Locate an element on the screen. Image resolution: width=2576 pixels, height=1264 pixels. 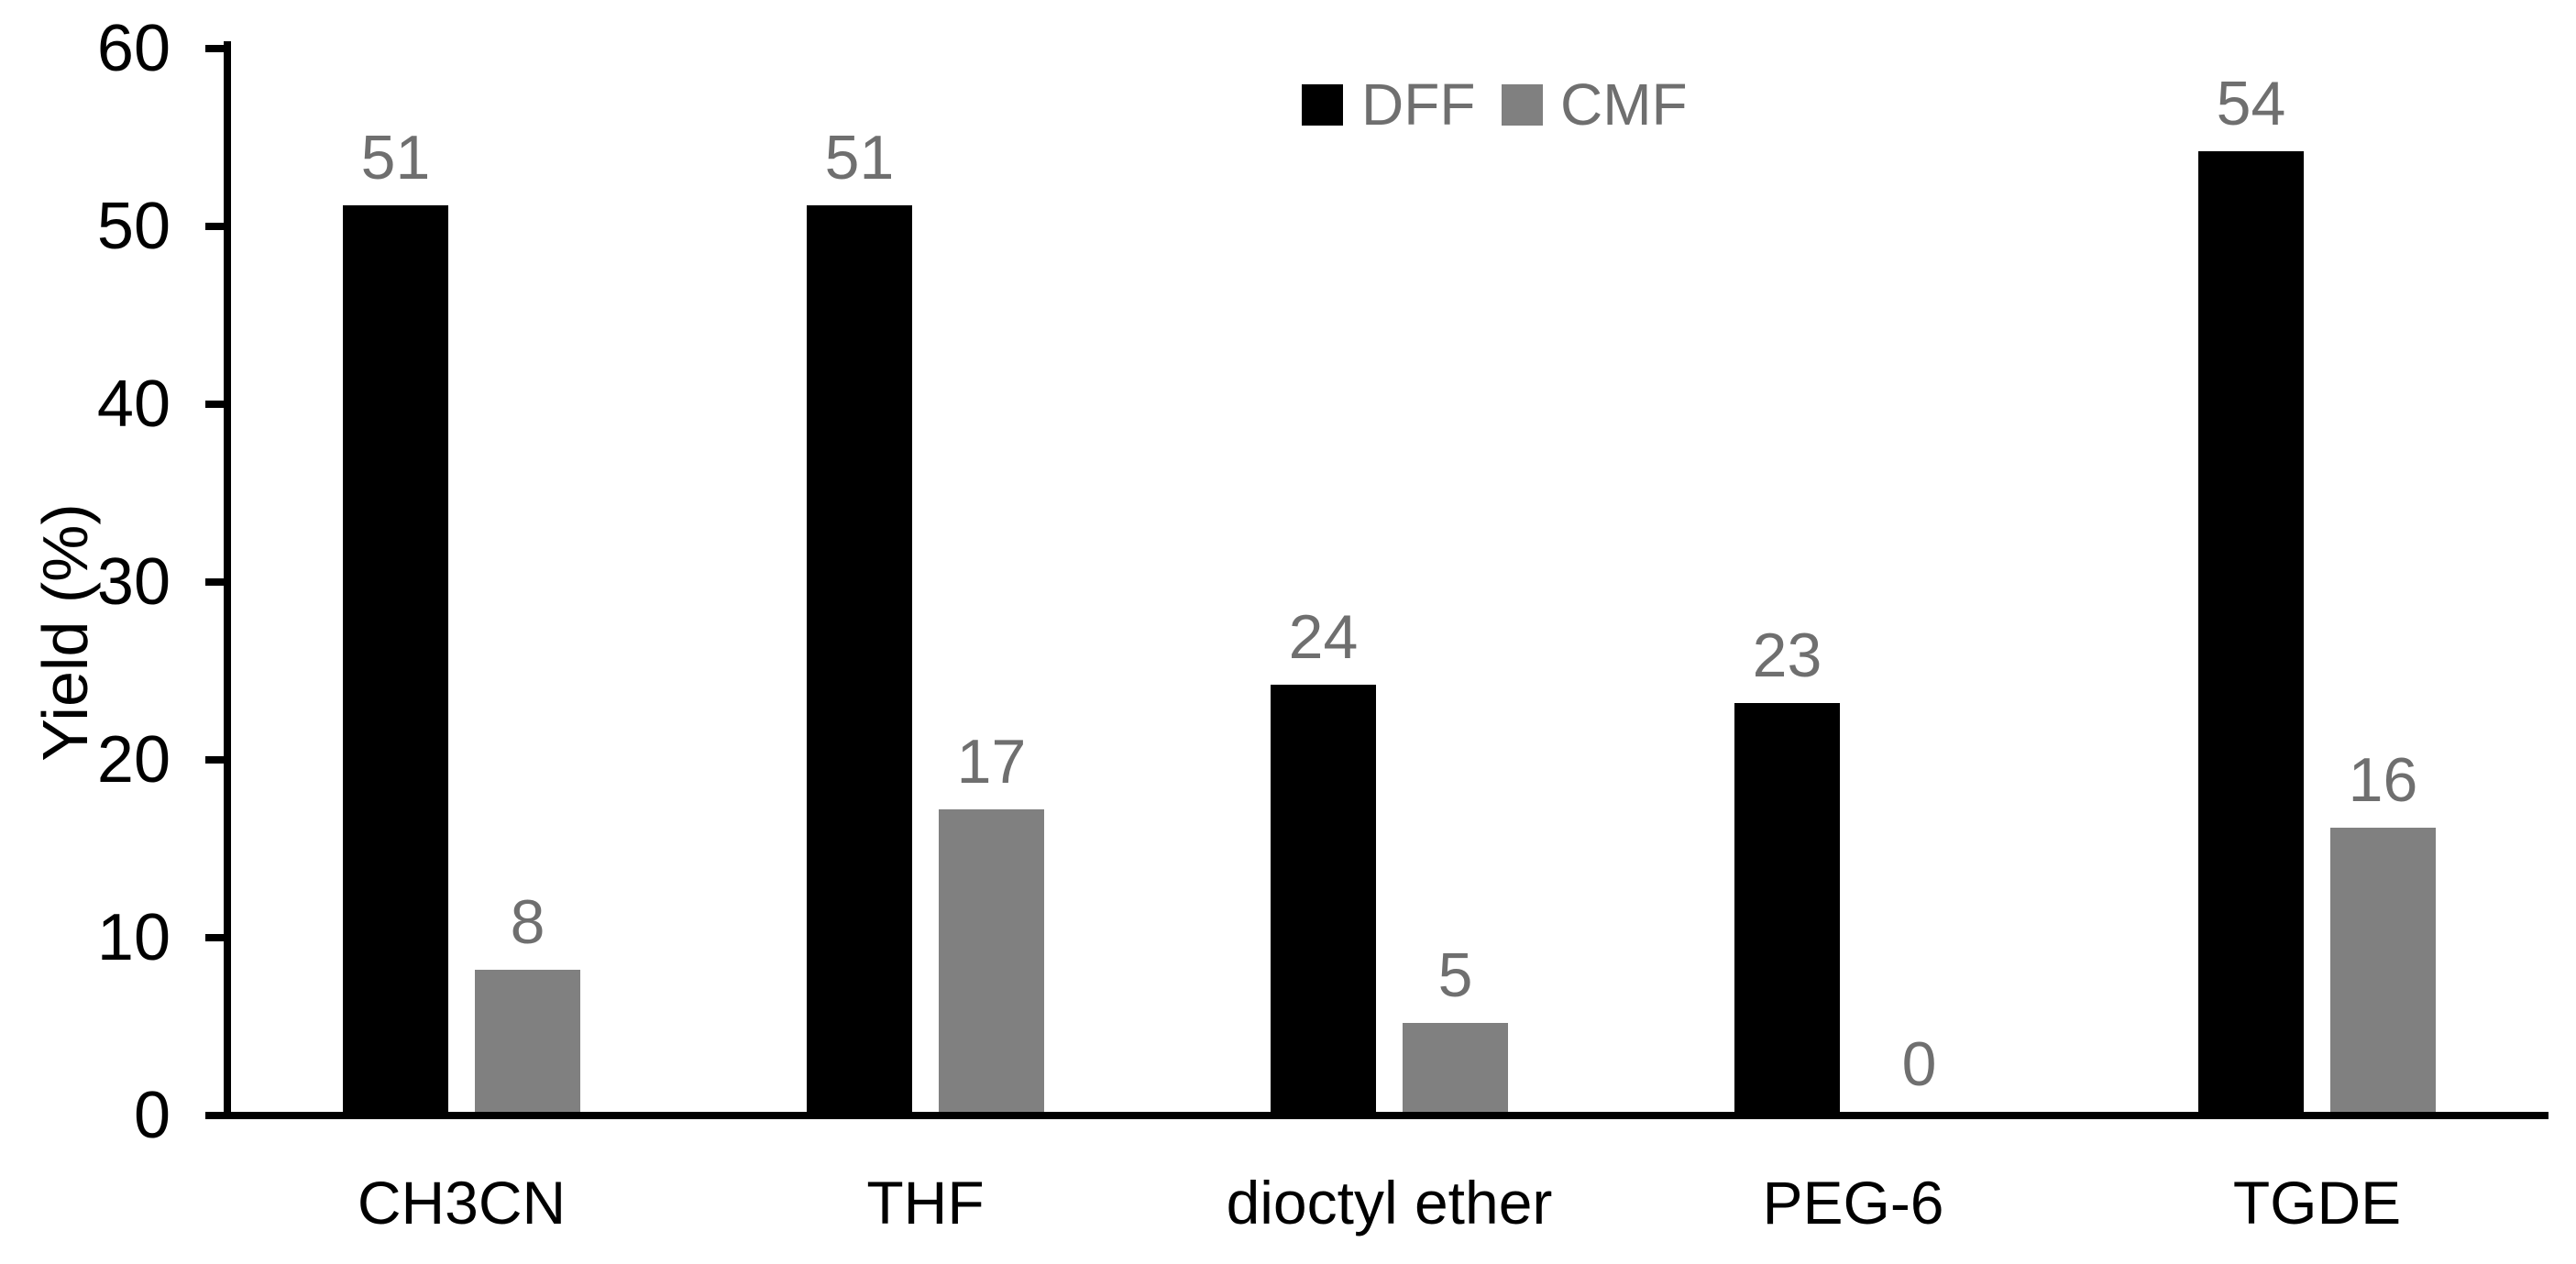
y-tick-label: 30 is located at coordinates (133, 582).